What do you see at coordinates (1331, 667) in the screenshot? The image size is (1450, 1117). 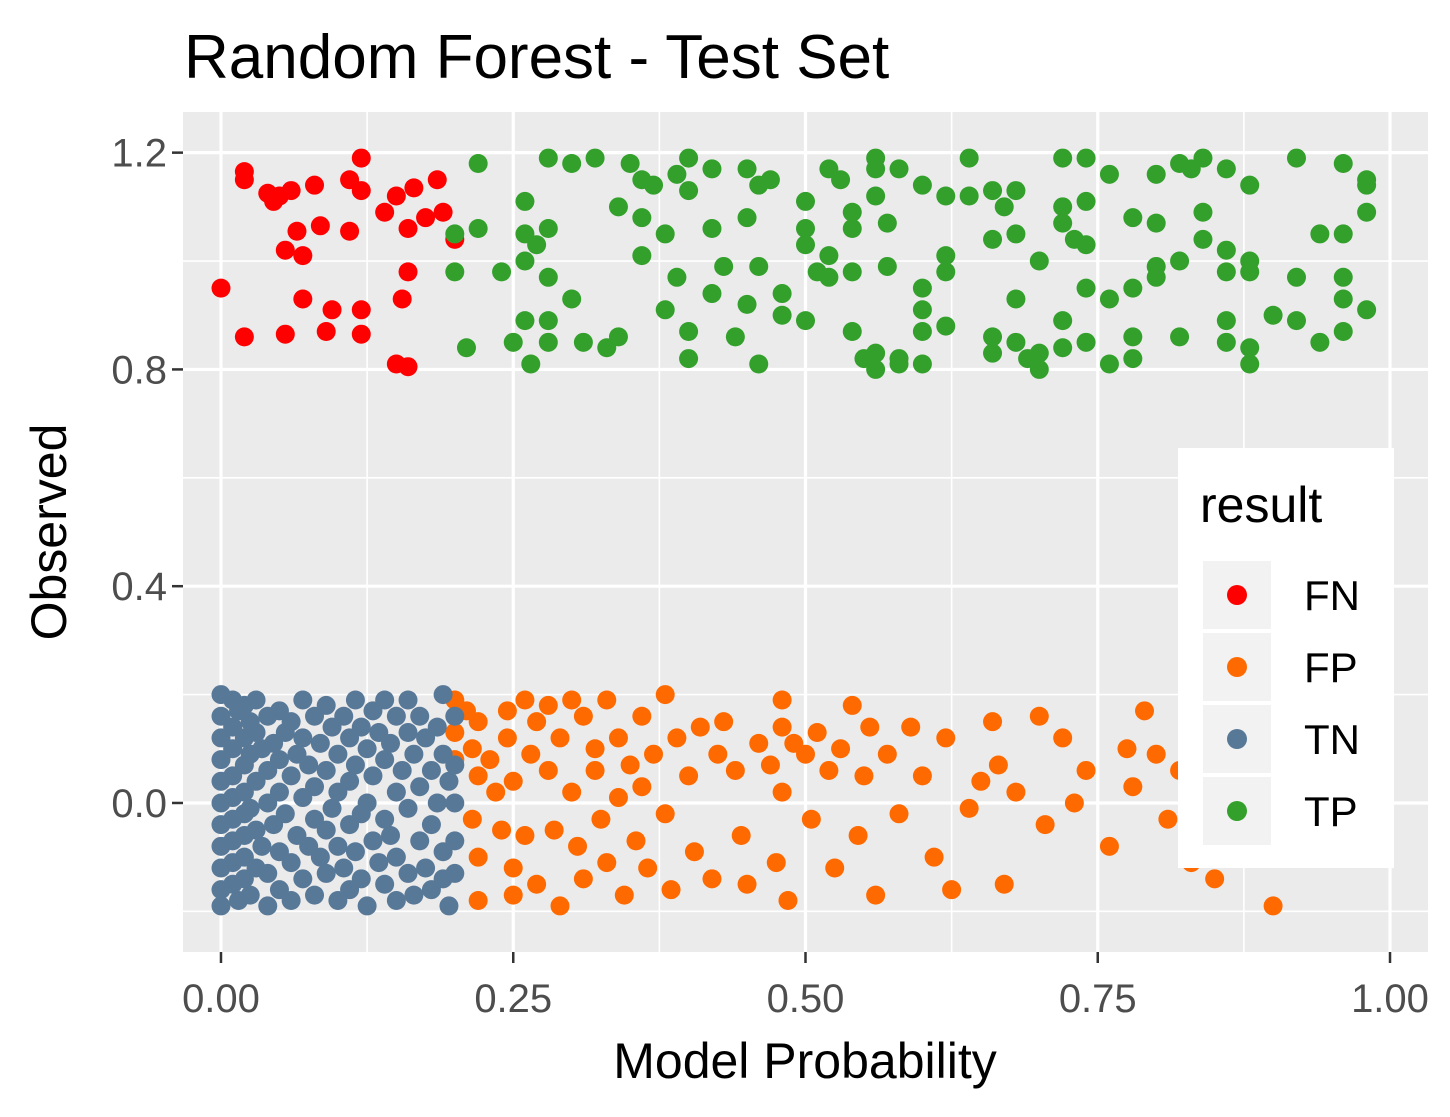 I see `legend-label: FP` at bounding box center [1331, 667].